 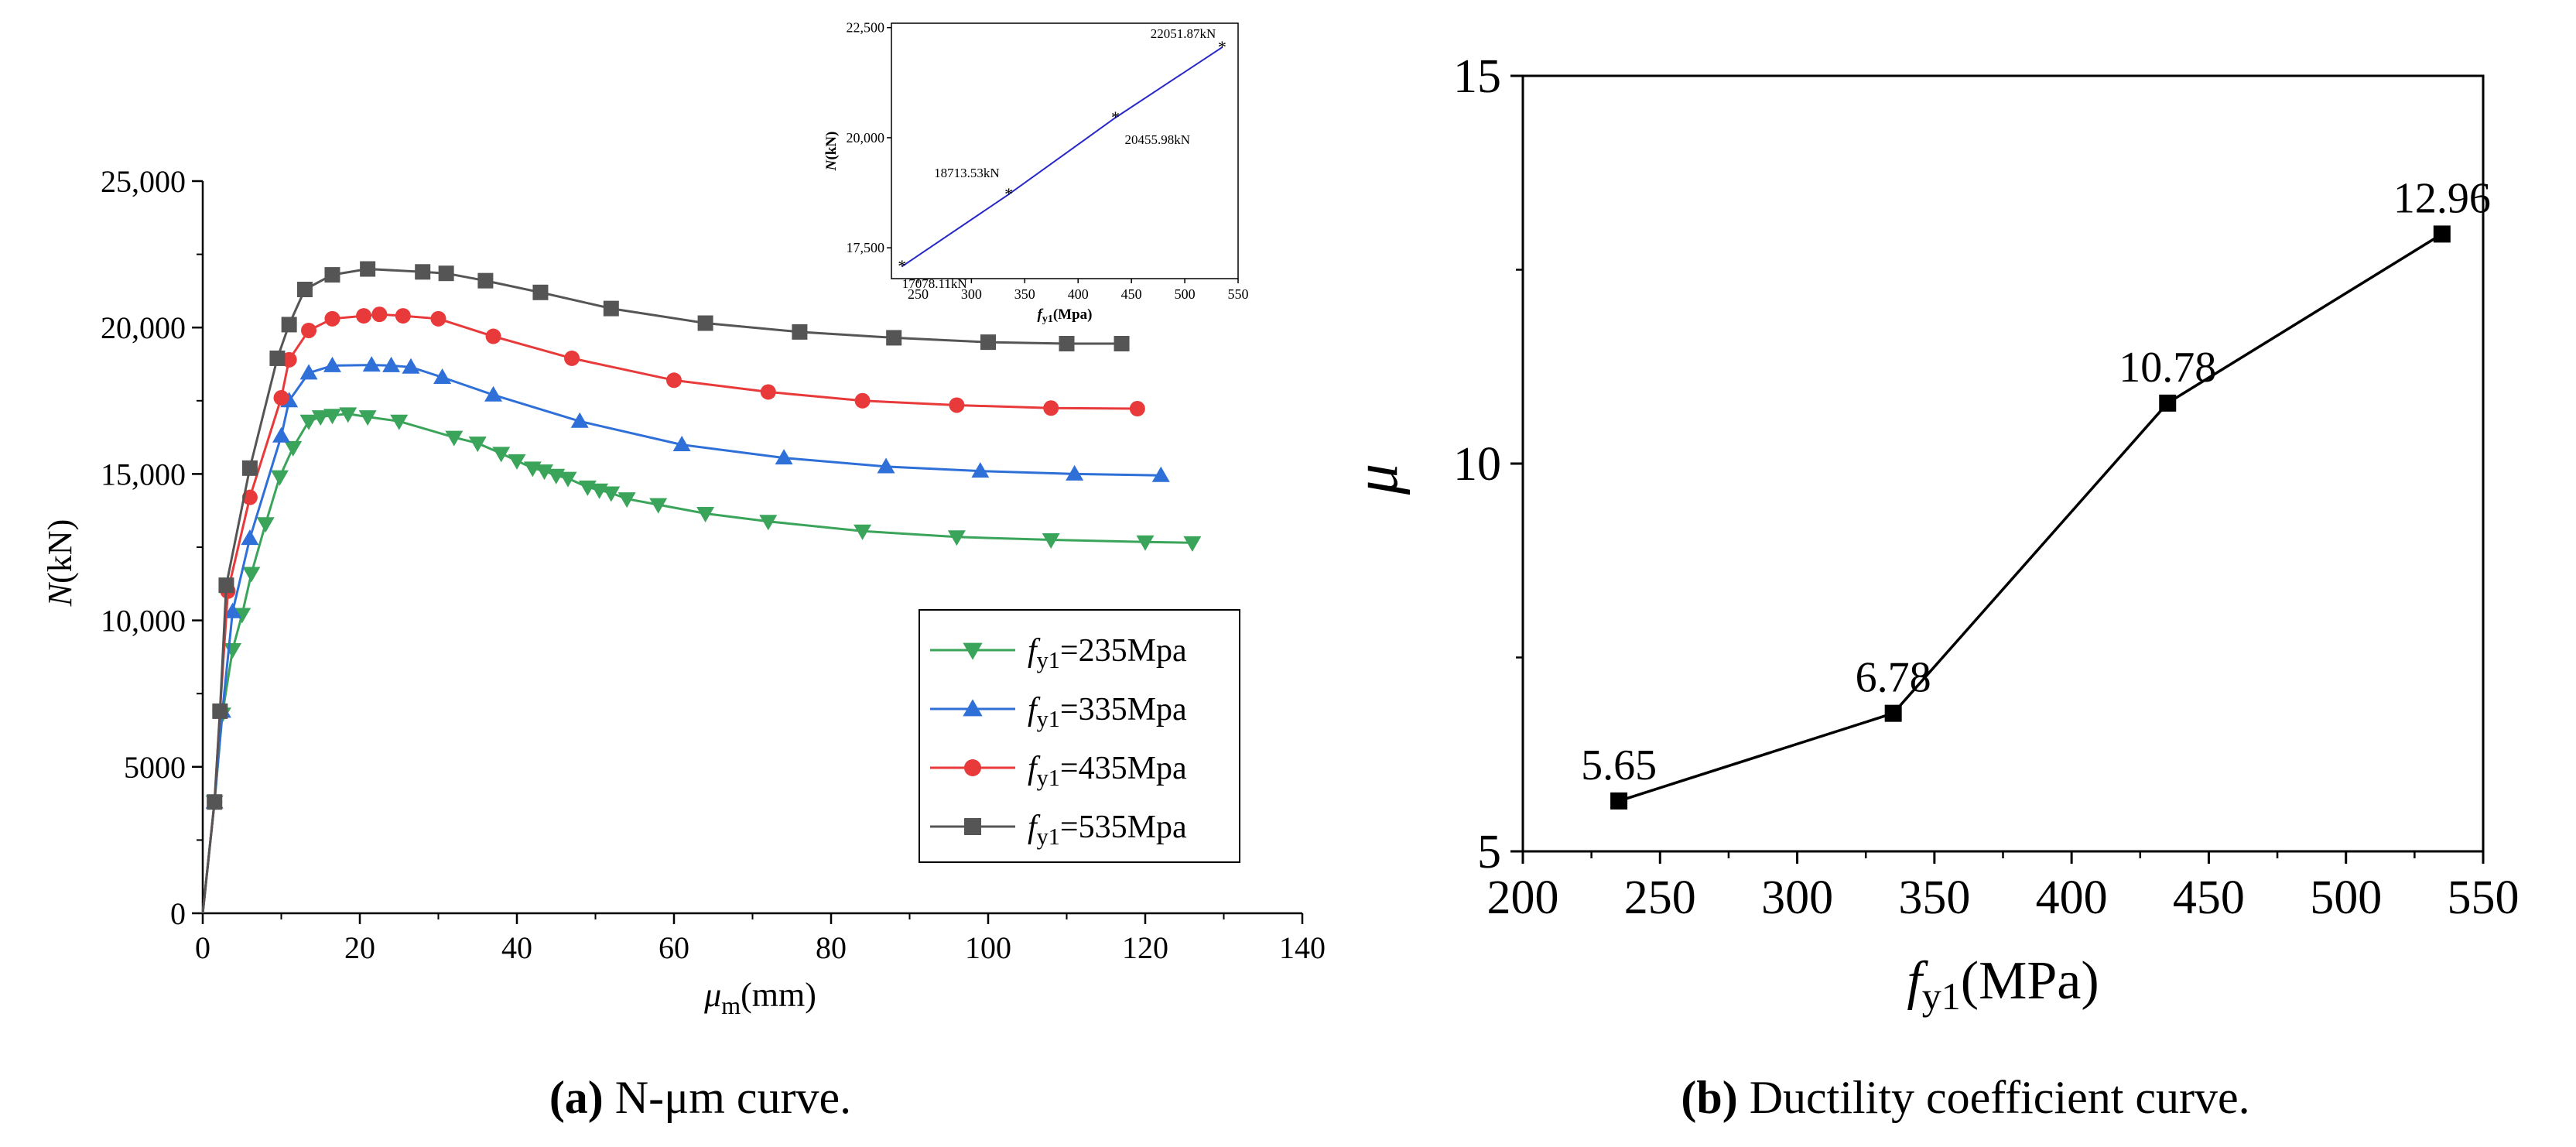 What do you see at coordinates (1660, 898) in the screenshot?
I see `x-tick-label-b: 250` at bounding box center [1660, 898].